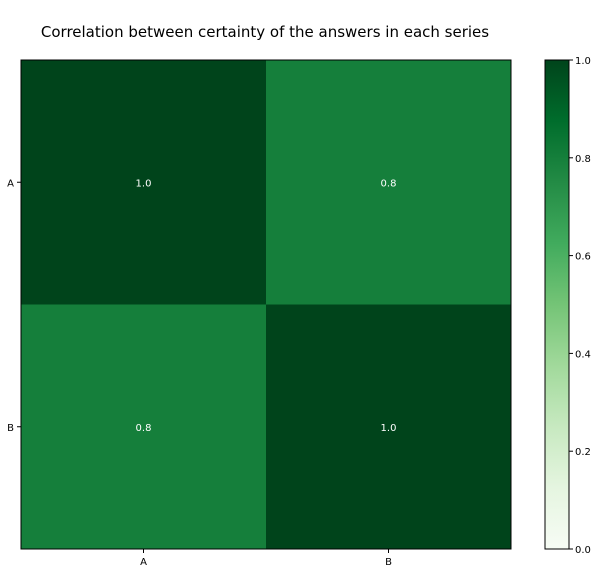  Describe the element at coordinates (557, 304) in the screenshot. I see `colorbar` at that location.